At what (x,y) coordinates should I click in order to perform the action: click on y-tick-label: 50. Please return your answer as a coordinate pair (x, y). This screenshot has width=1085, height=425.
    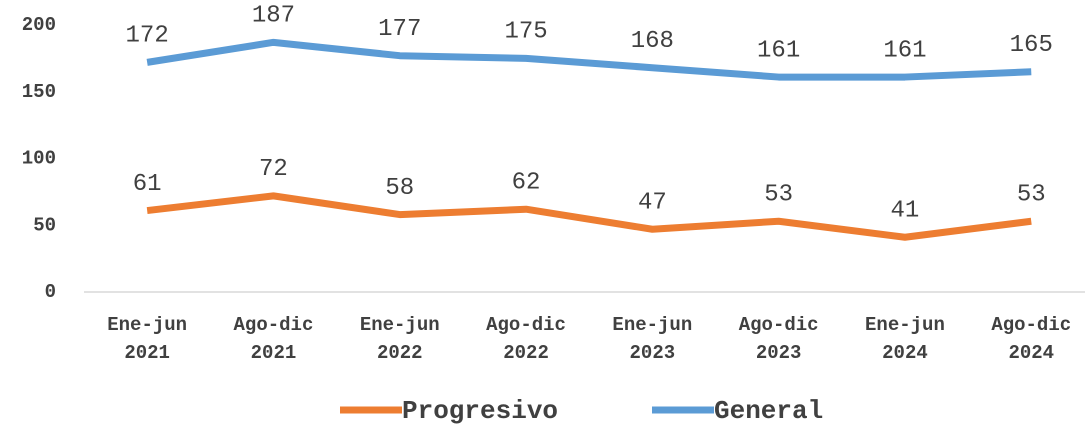
    Looking at the image, I should click on (44, 225).